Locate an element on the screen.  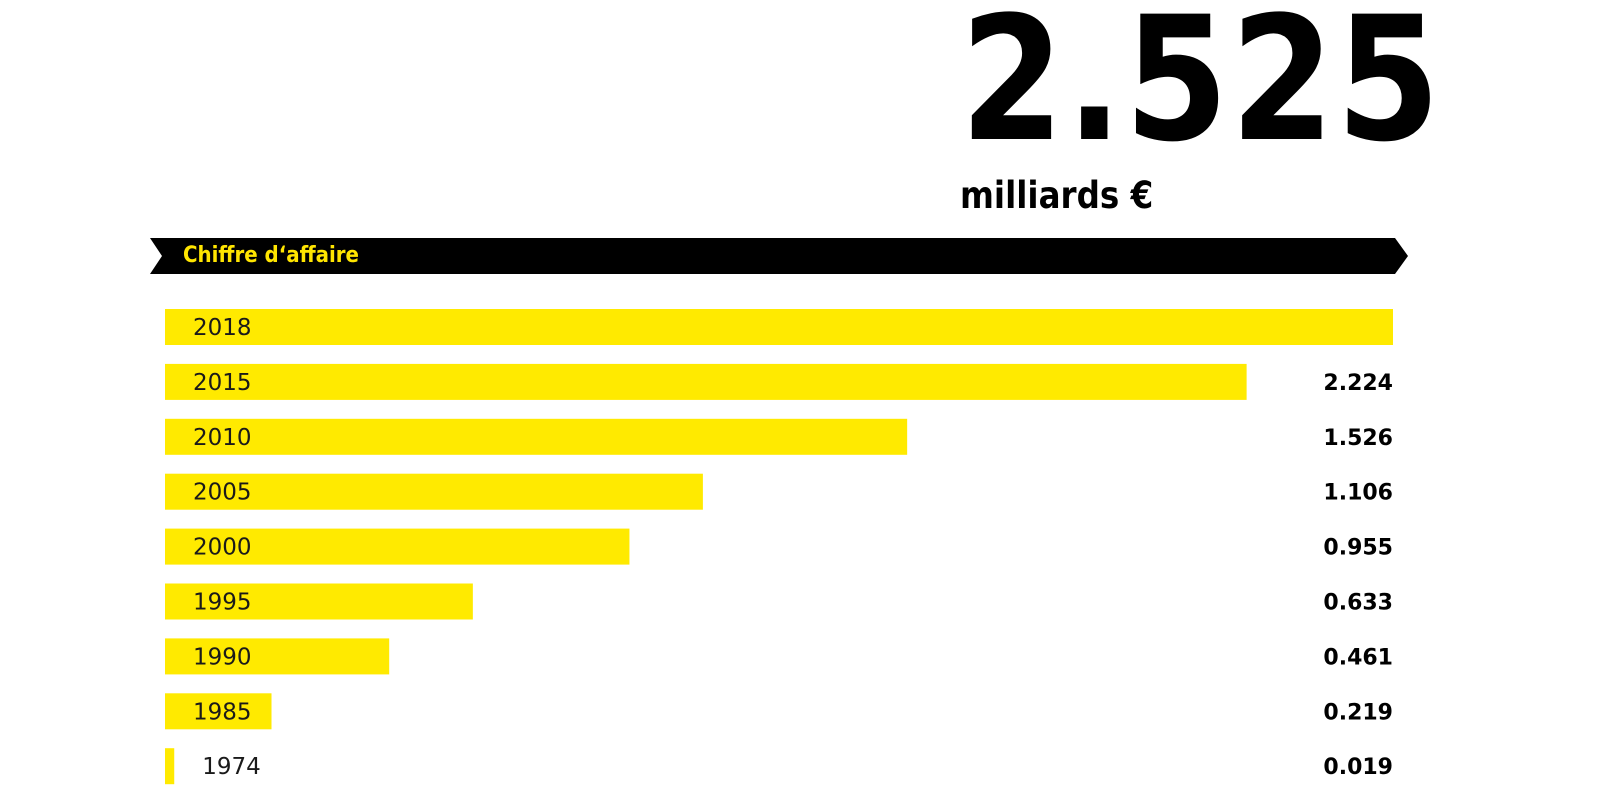
banner-shape is located at coordinates (779, 256).